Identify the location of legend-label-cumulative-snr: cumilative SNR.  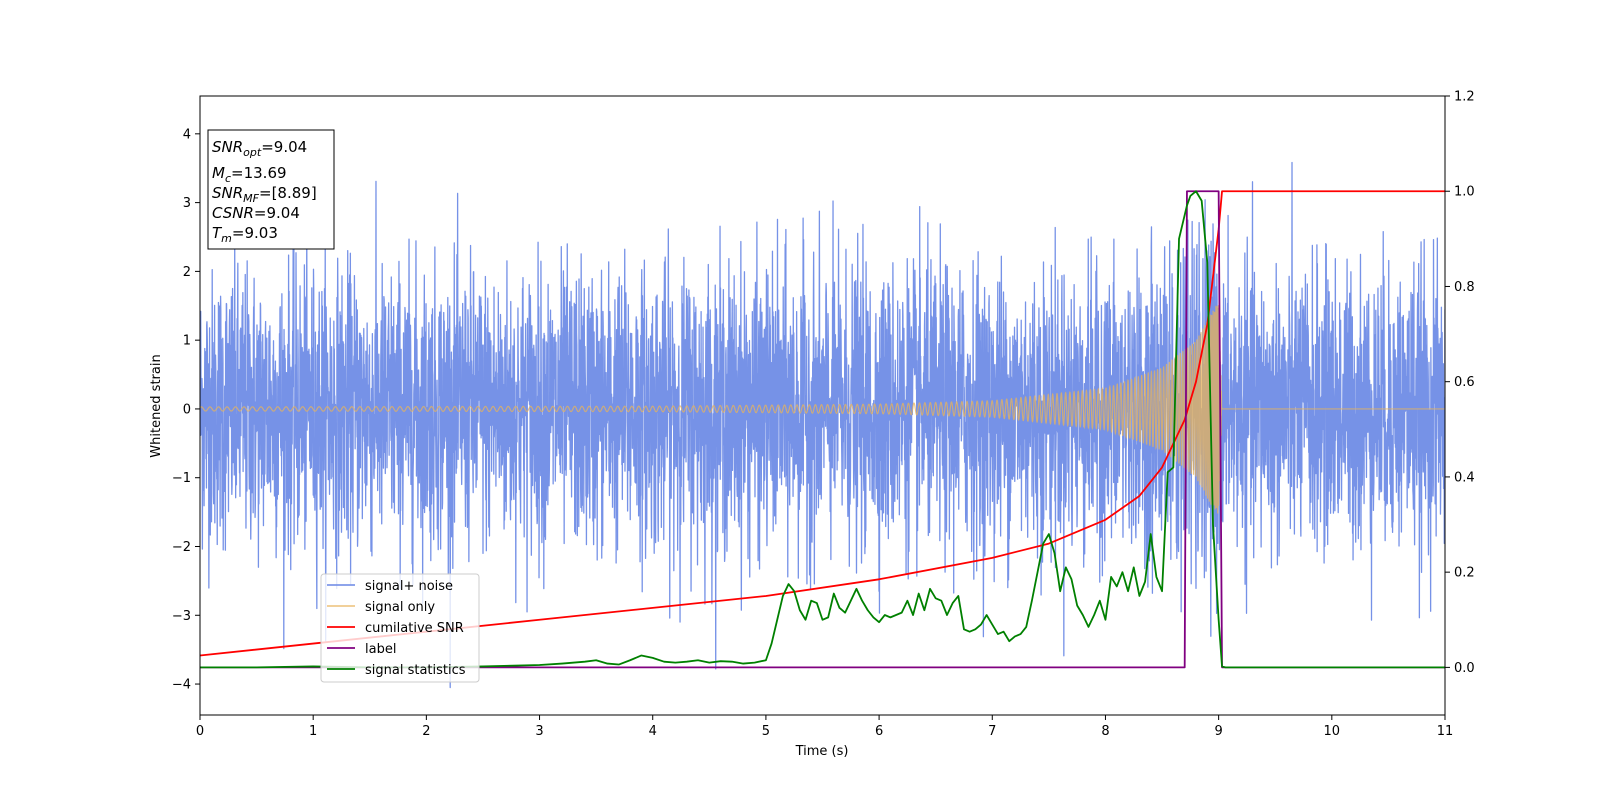
(414, 628).